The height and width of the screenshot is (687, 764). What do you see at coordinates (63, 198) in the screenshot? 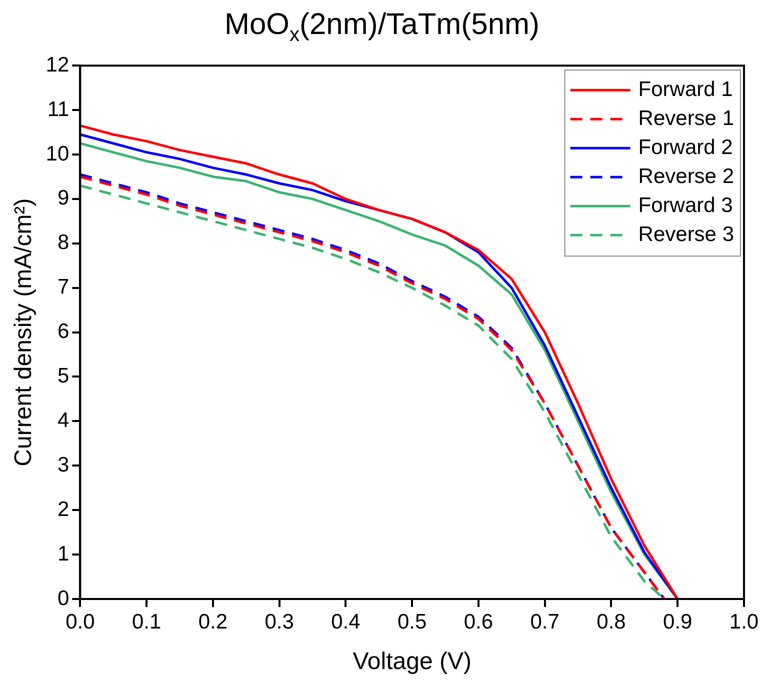
I see `y-tick-label: 9` at bounding box center [63, 198].